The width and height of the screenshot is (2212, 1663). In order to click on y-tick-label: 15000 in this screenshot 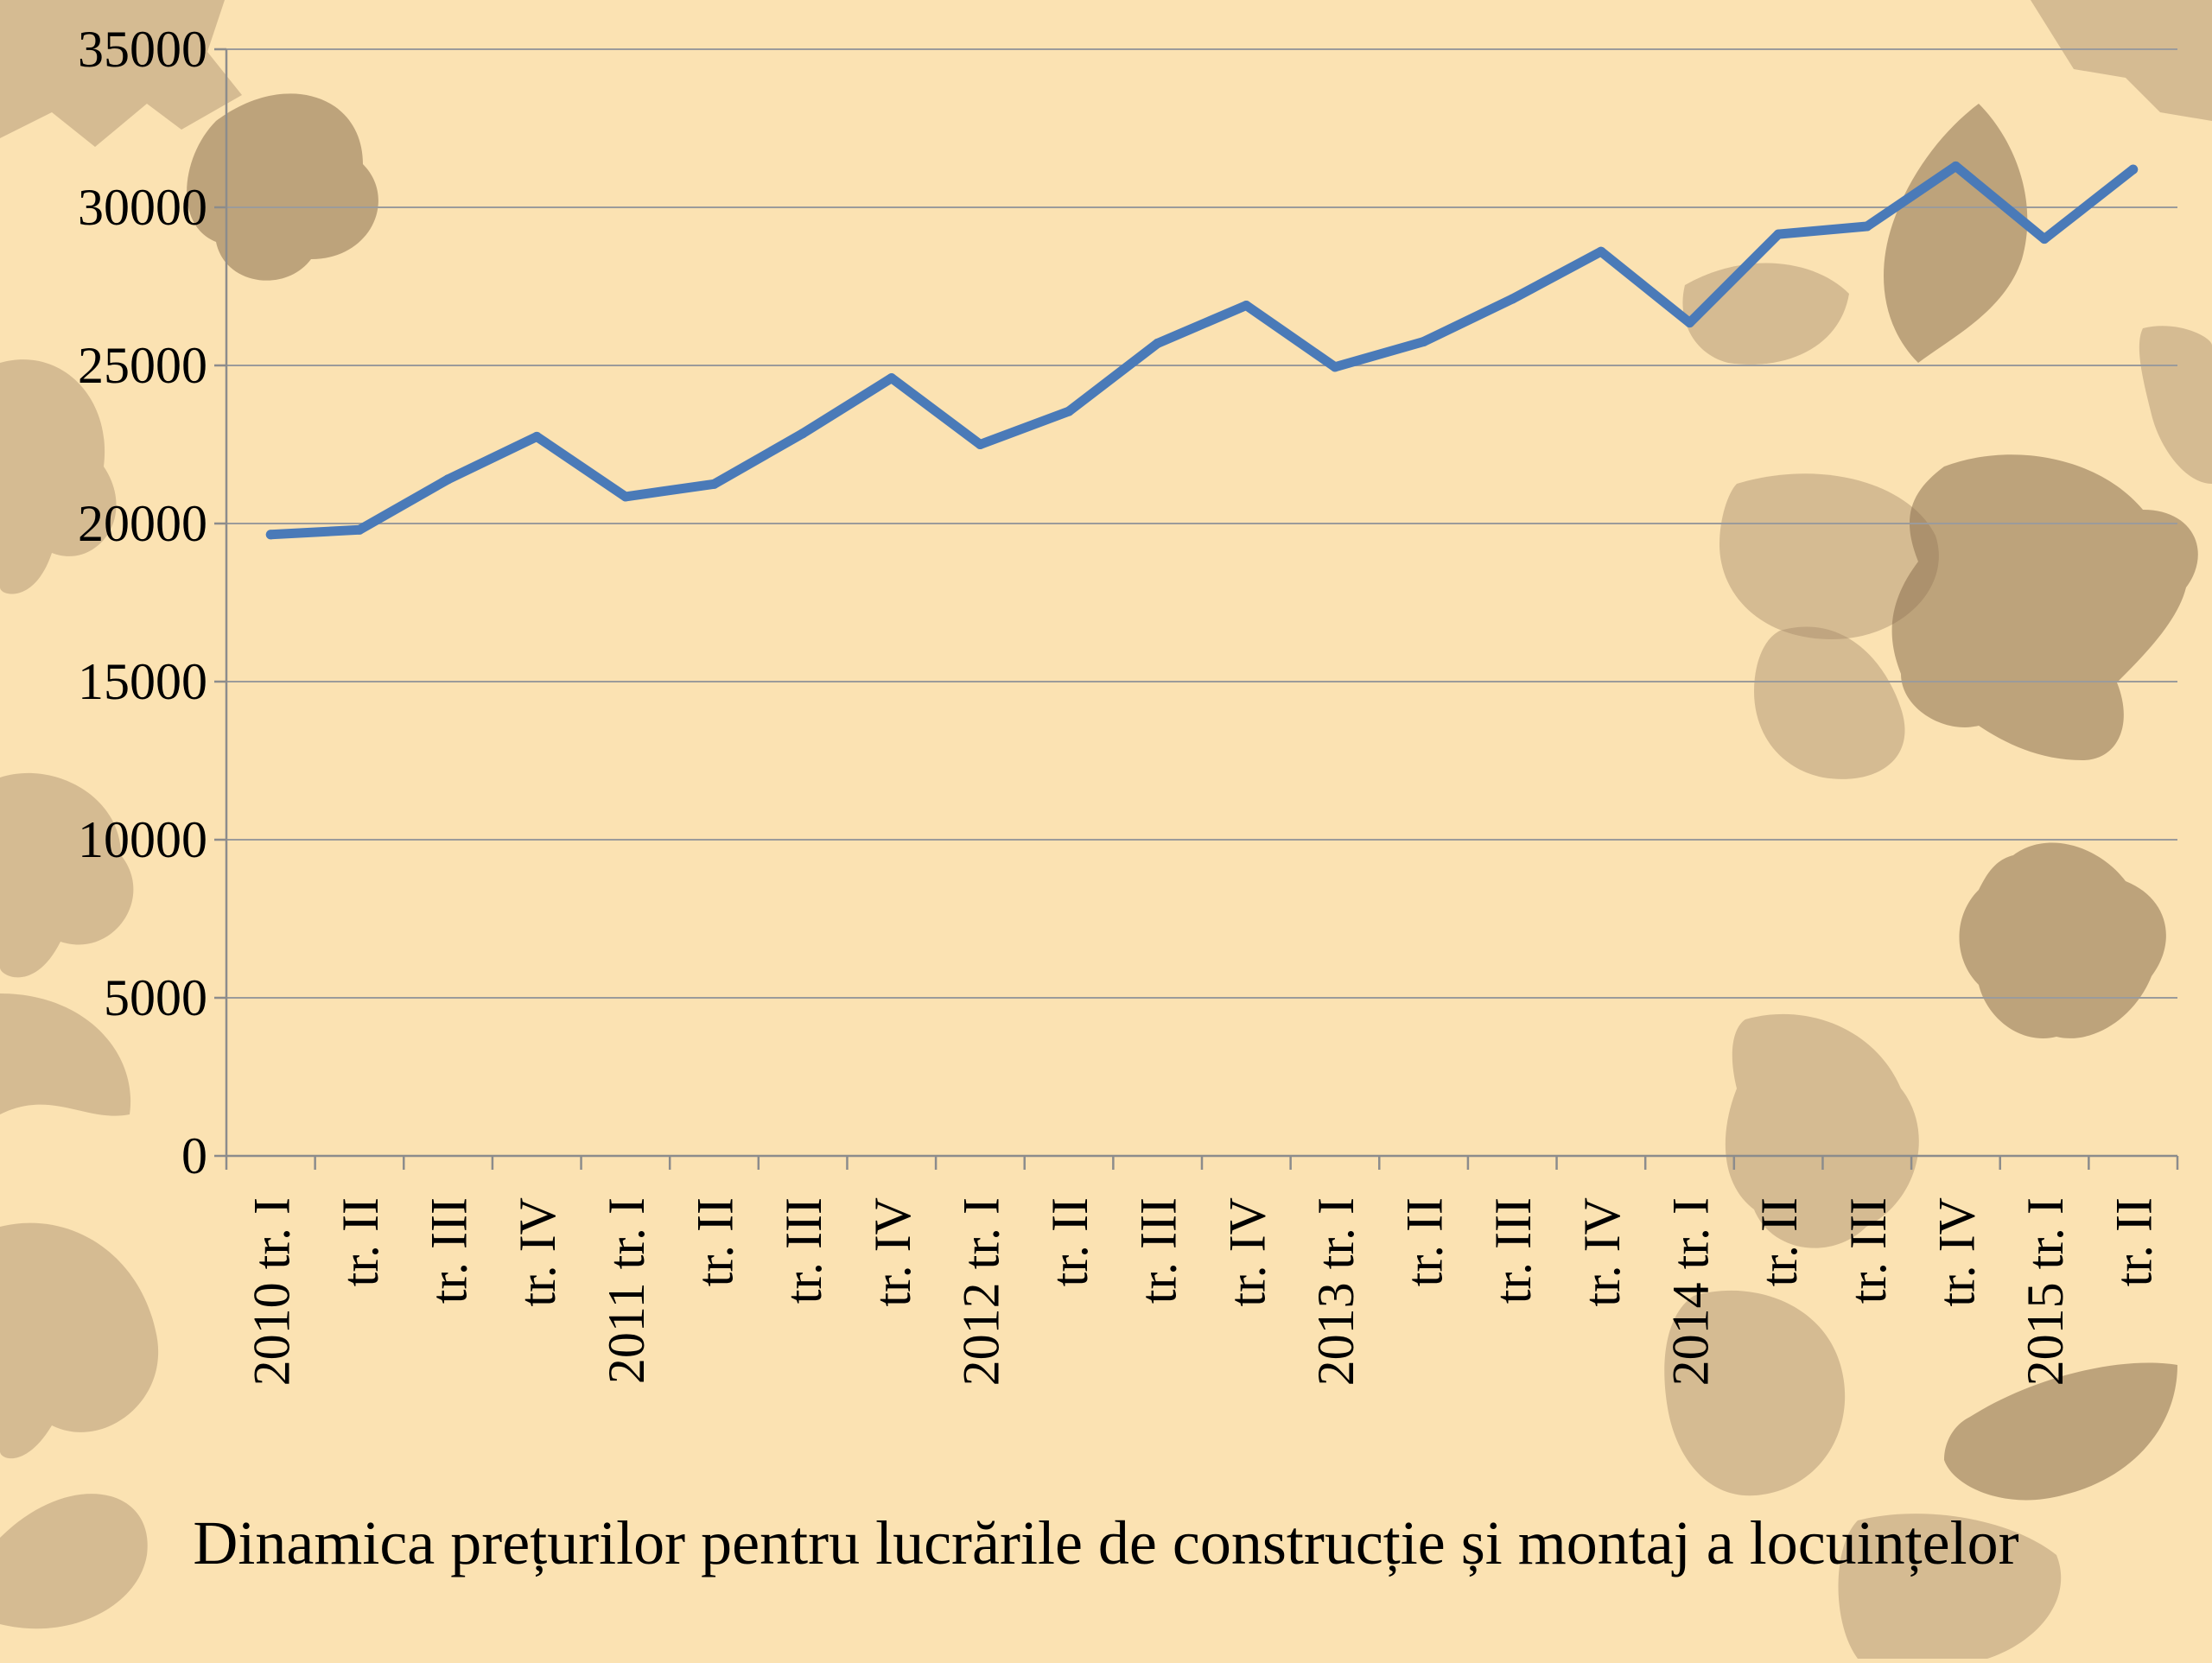, I will do `click(142, 682)`.